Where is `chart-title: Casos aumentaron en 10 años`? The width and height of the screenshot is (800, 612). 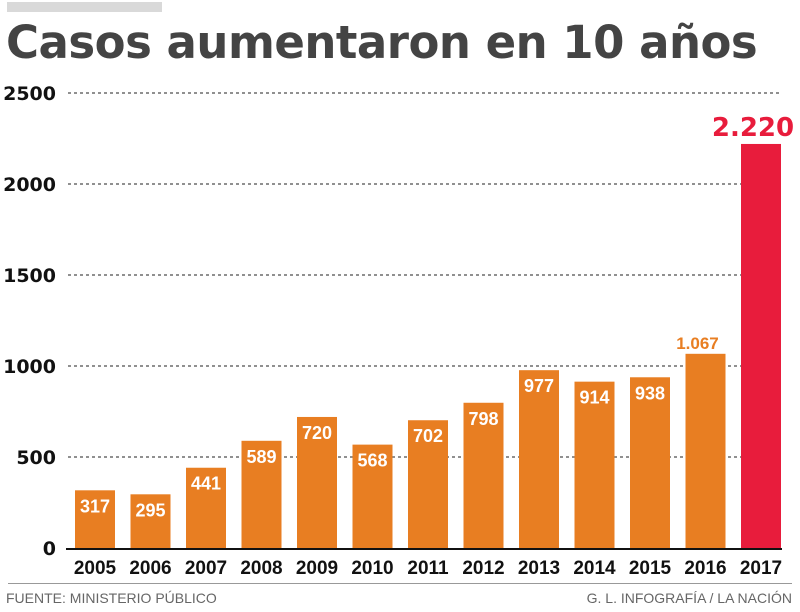
chart-title: Casos aumentaron en 10 años is located at coordinates (382, 42).